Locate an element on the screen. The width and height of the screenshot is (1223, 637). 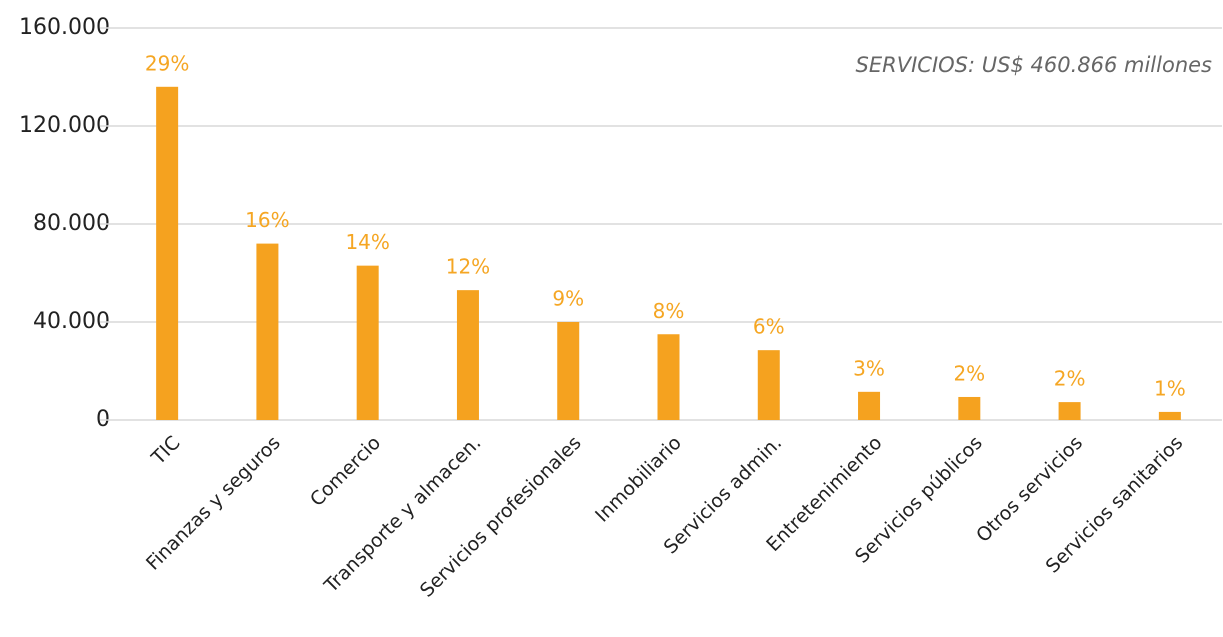
y-tick-label: 80.000 is located at coordinates (71, 223).